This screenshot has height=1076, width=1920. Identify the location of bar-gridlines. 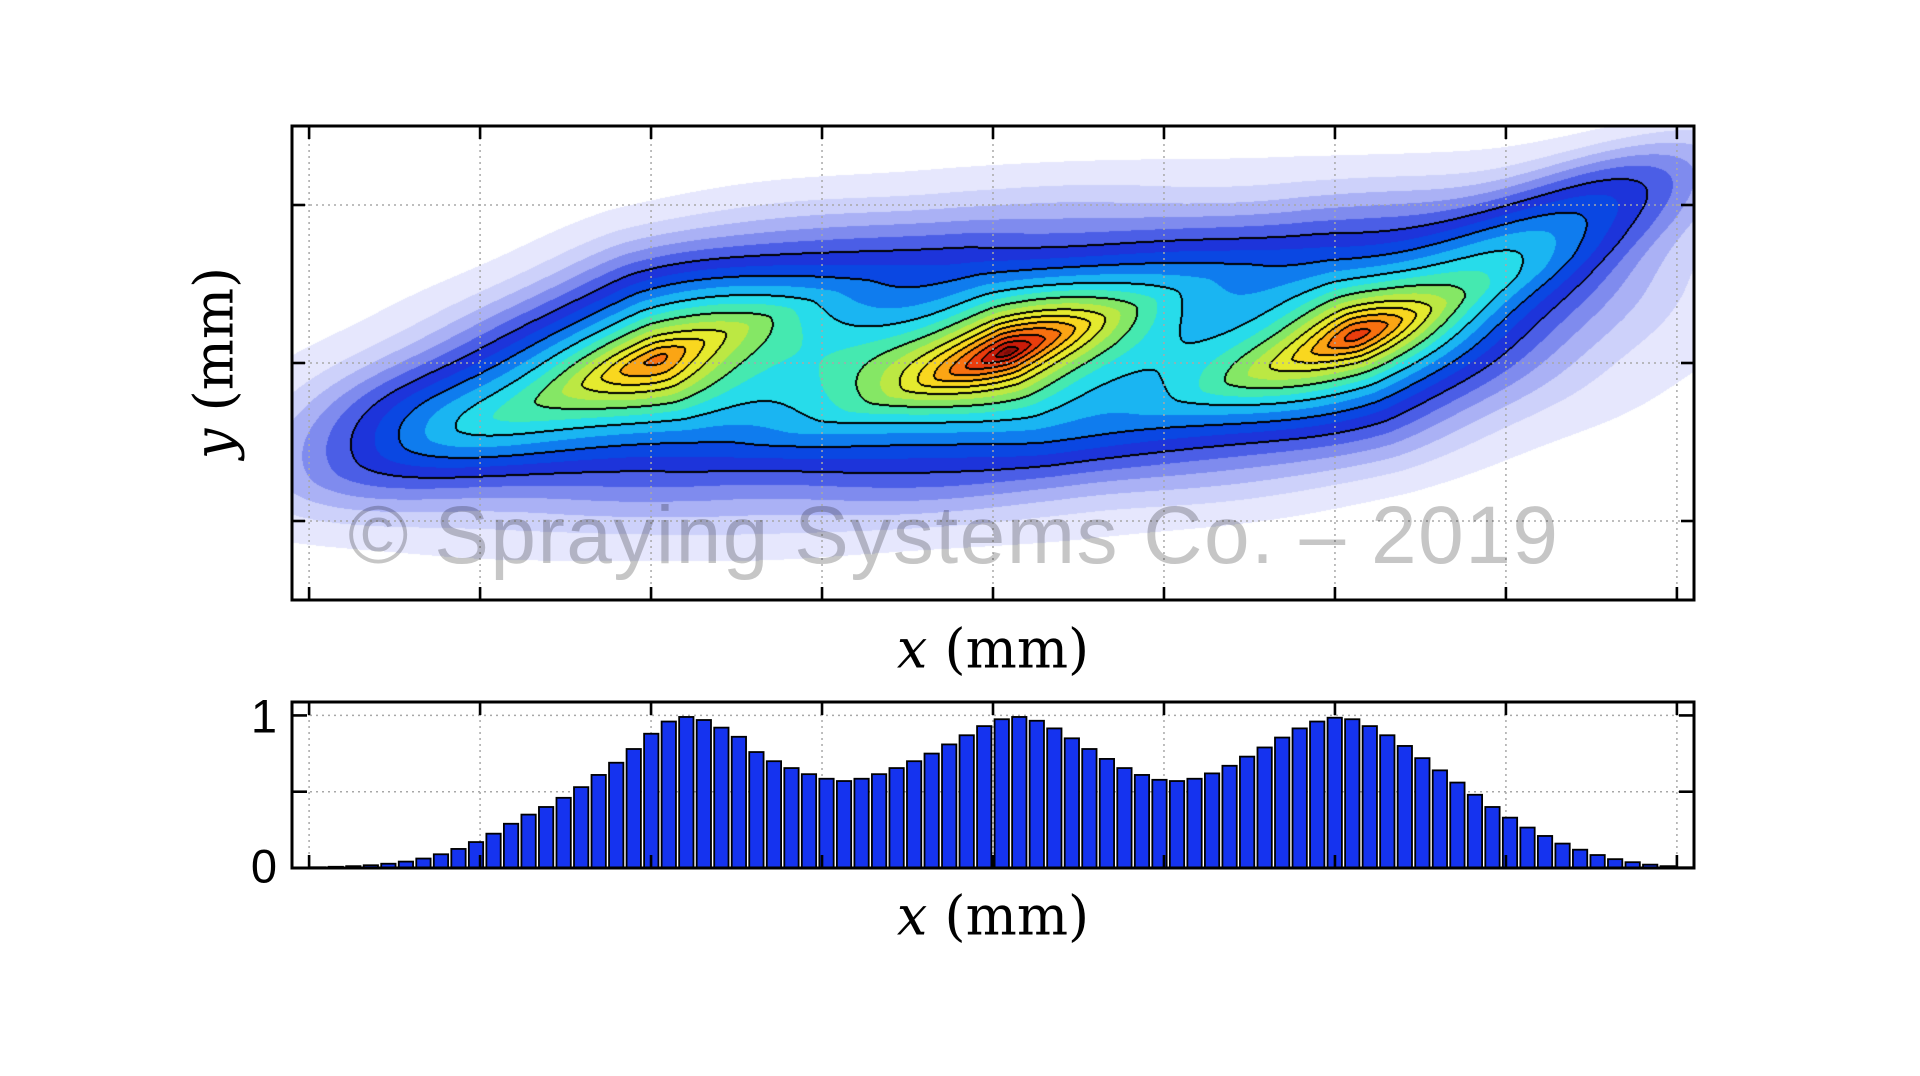
(993, 785).